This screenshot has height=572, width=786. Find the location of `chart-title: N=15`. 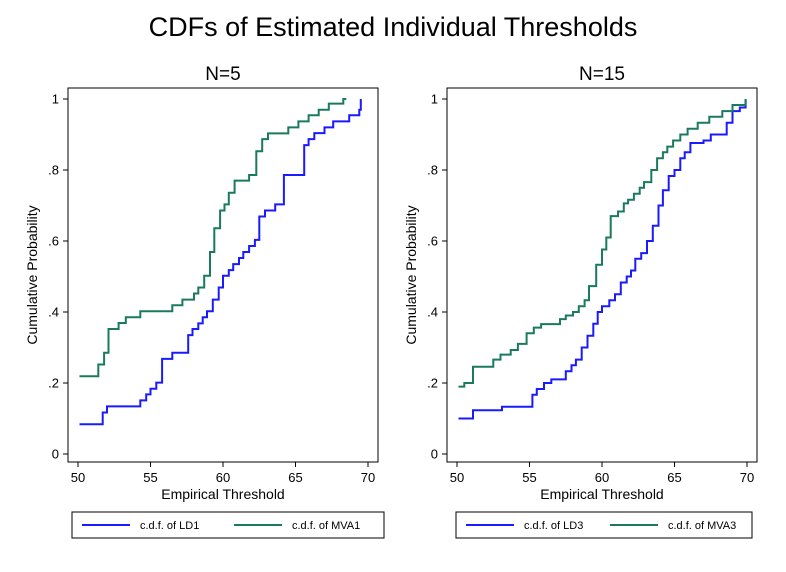

chart-title: N=15 is located at coordinates (602, 74).